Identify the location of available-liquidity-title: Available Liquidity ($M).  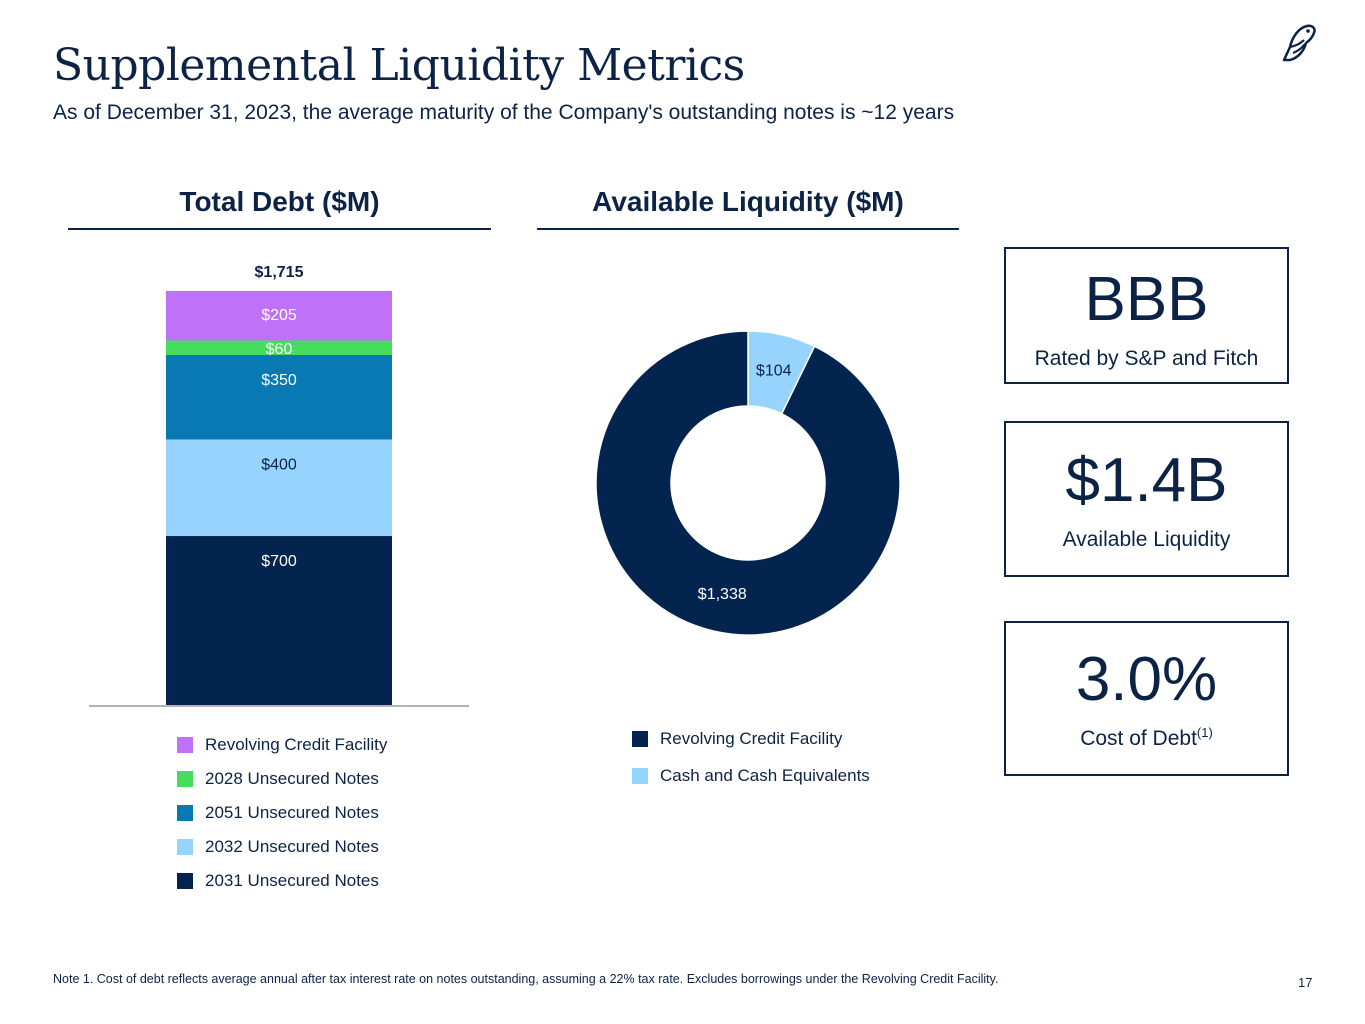
(748, 201).